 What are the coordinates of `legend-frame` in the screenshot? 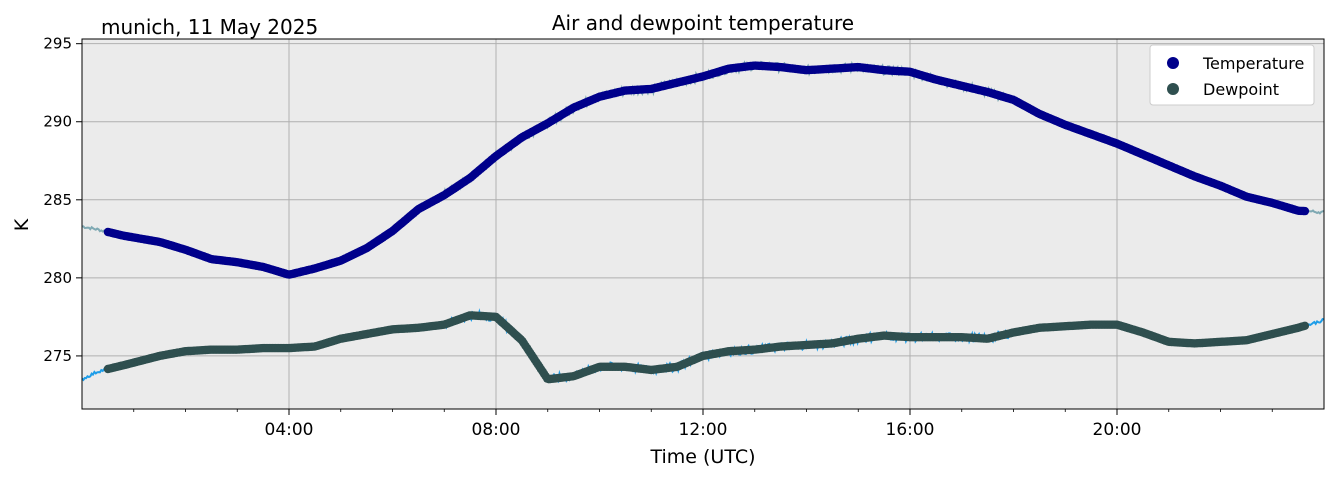 It's located at (1232, 75).